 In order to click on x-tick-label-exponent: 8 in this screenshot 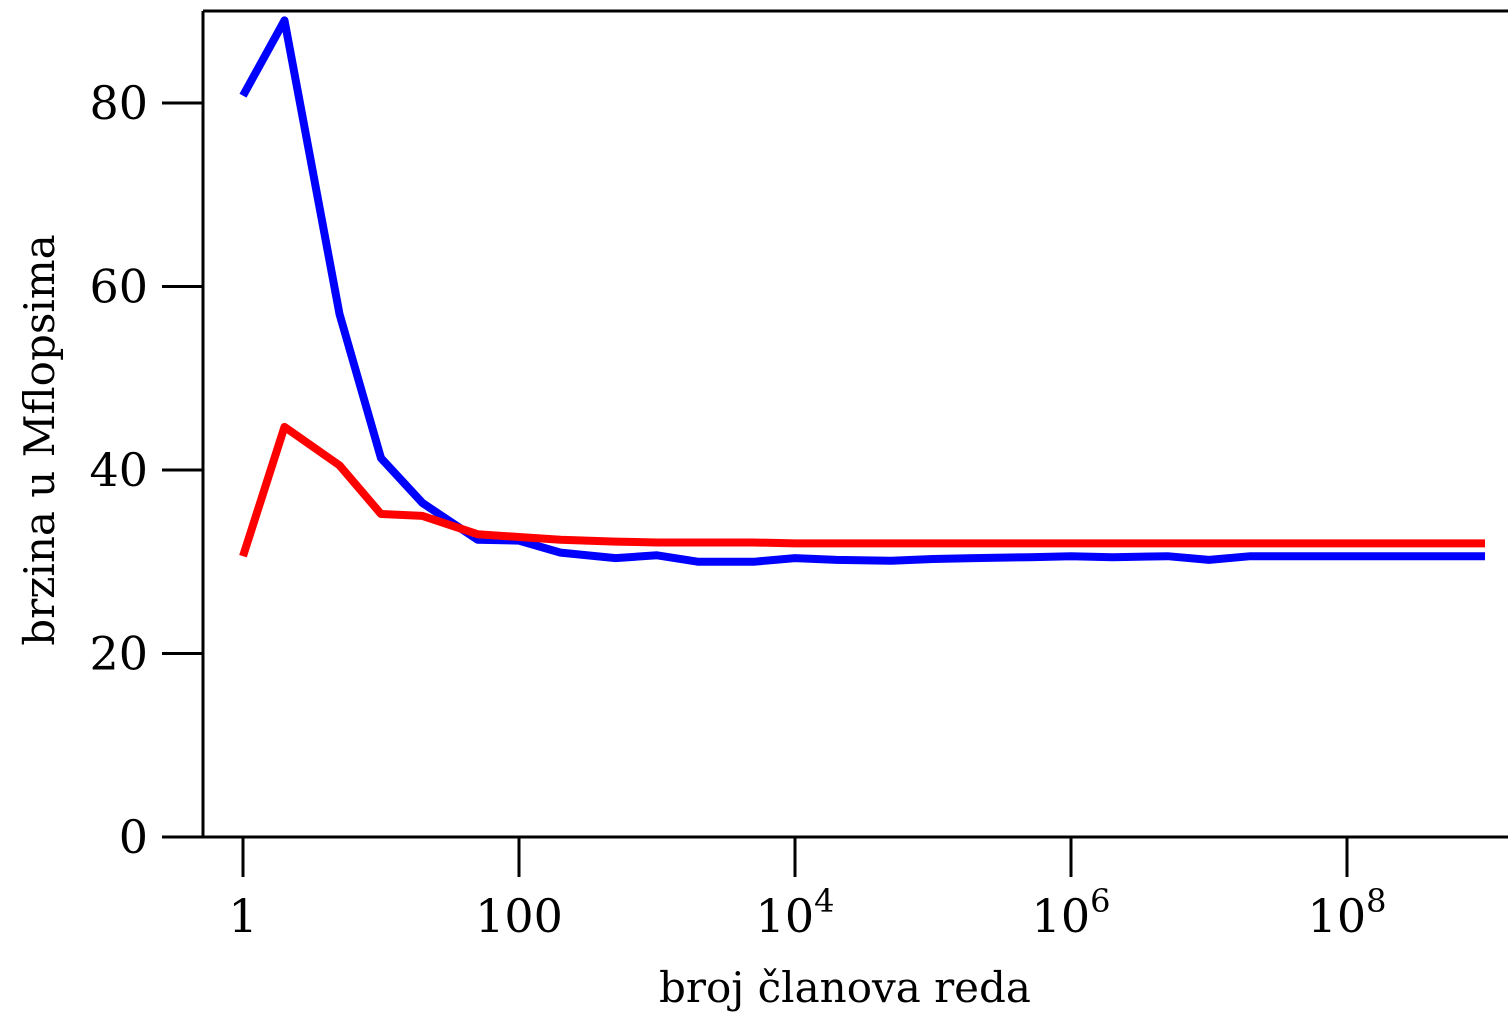, I will do `click(1376, 901)`.